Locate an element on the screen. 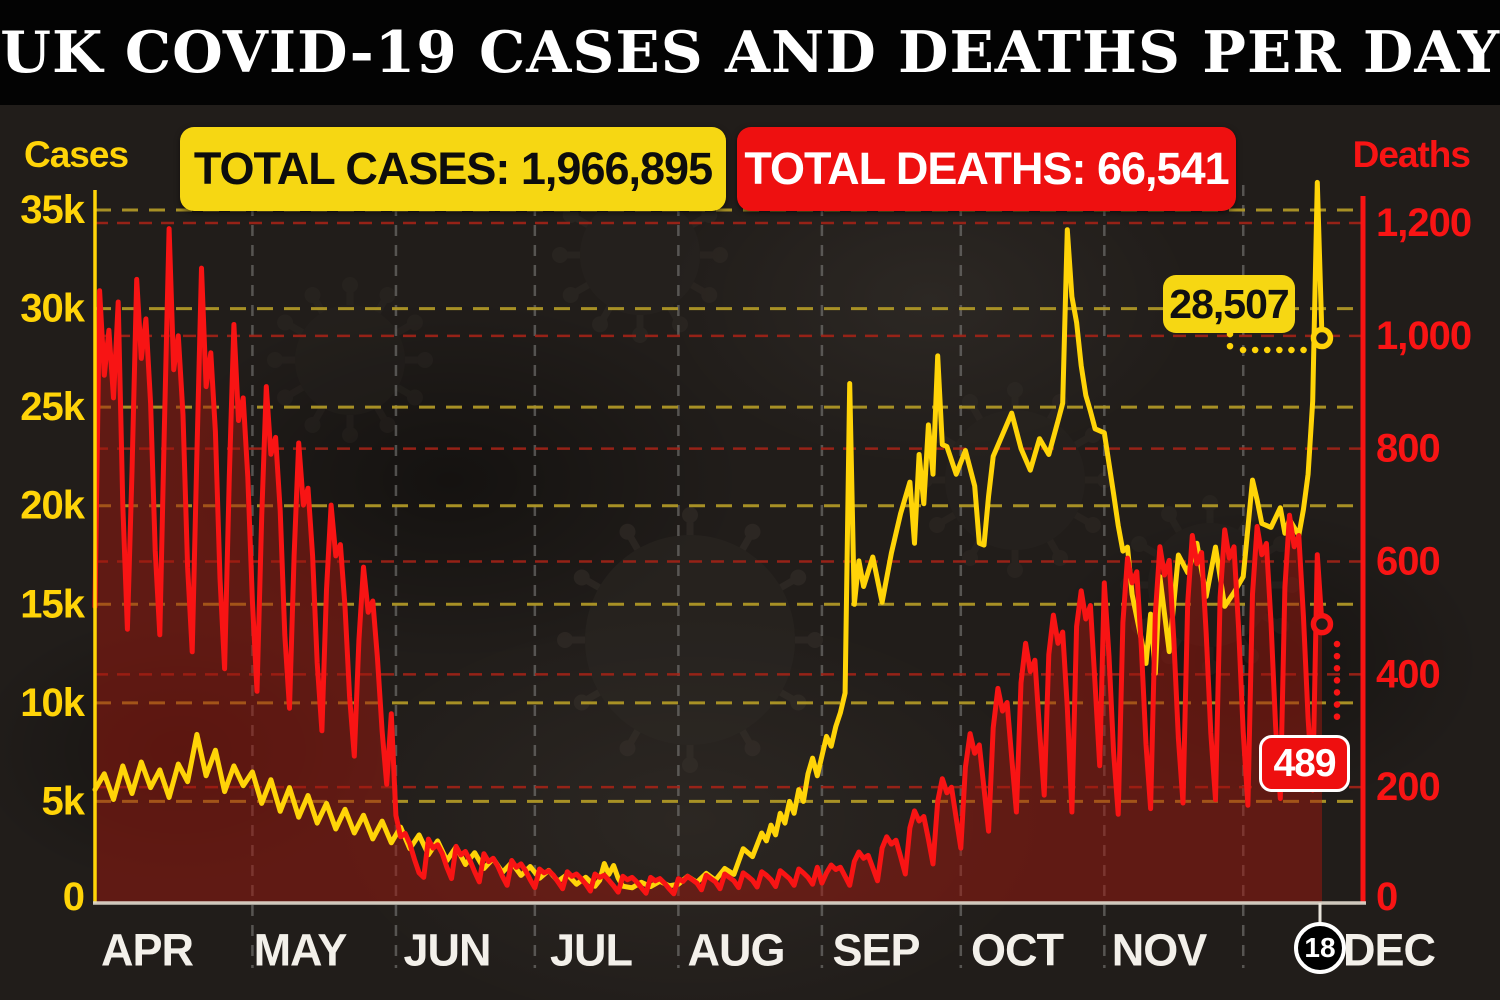 The width and height of the screenshot is (1500, 1000). page-title: UK COVID-19 CASES AND DEATHS PER DAY is located at coordinates (750, 52).